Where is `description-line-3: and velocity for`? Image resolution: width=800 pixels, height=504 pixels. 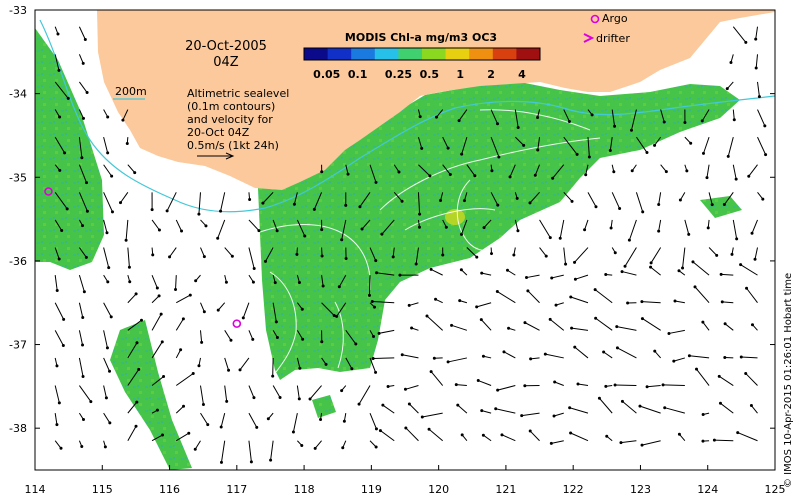
description-line-3: and velocity for is located at coordinates (230, 119).